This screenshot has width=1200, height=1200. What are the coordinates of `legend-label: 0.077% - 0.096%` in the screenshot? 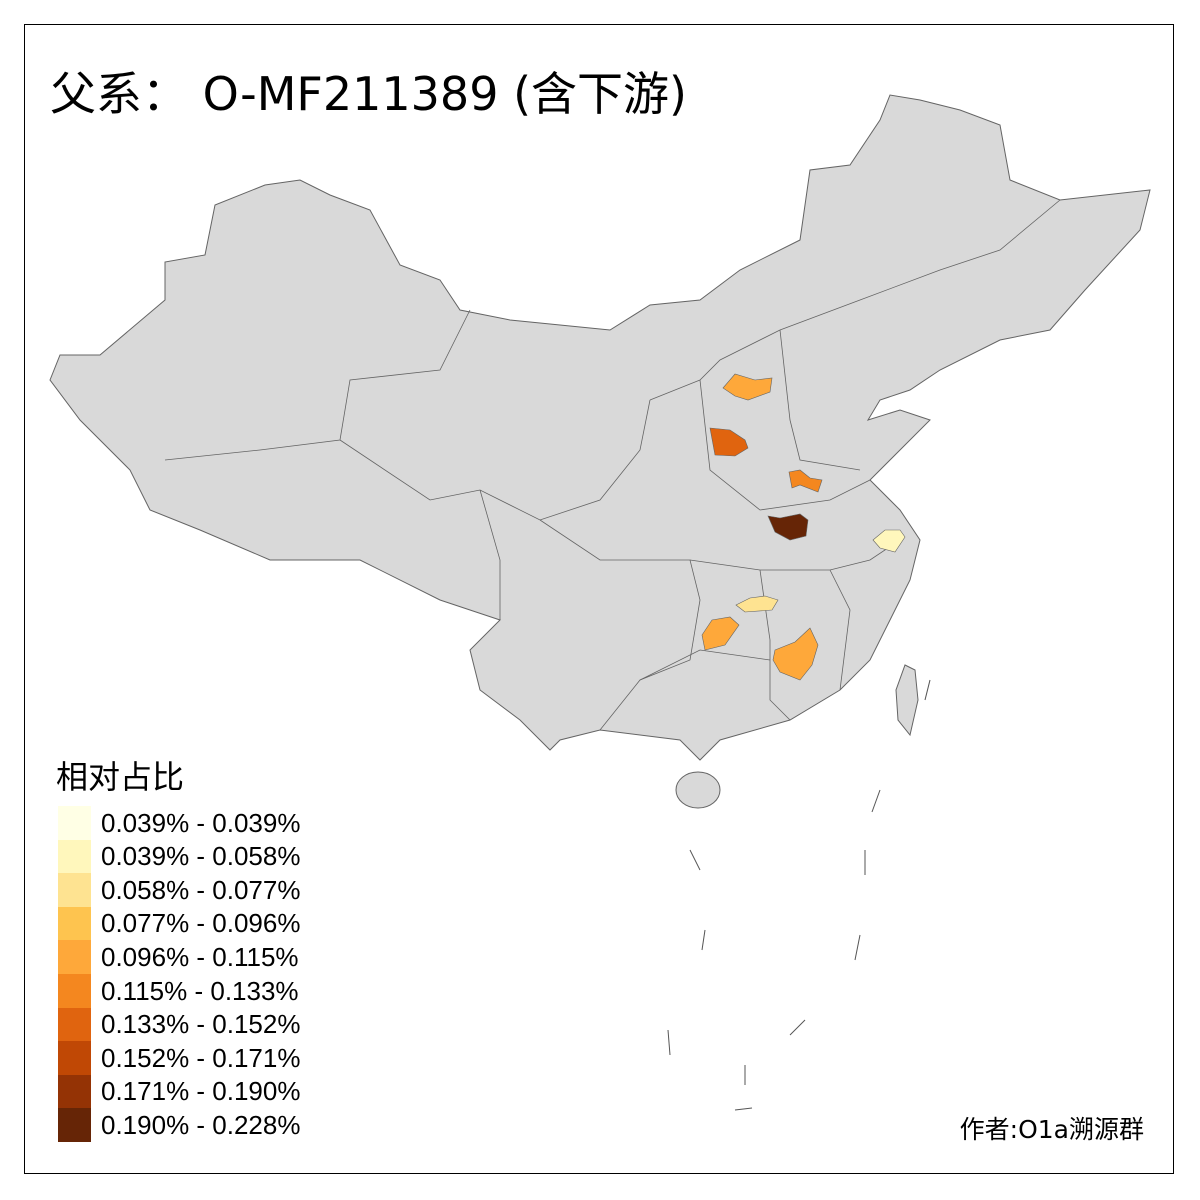 It's located at (201, 923).